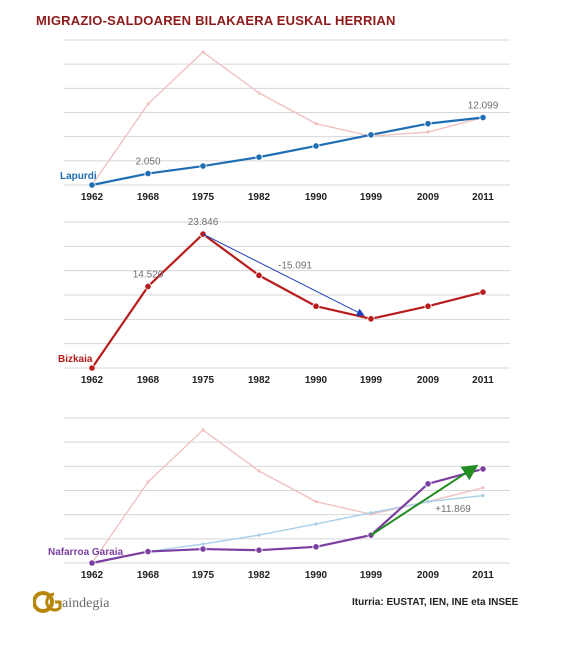 This screenshot has width=563, height=650. Describe the element at coordinates (75, 359) in the screenshot. I see `series-label: Bizkaia` at that location.